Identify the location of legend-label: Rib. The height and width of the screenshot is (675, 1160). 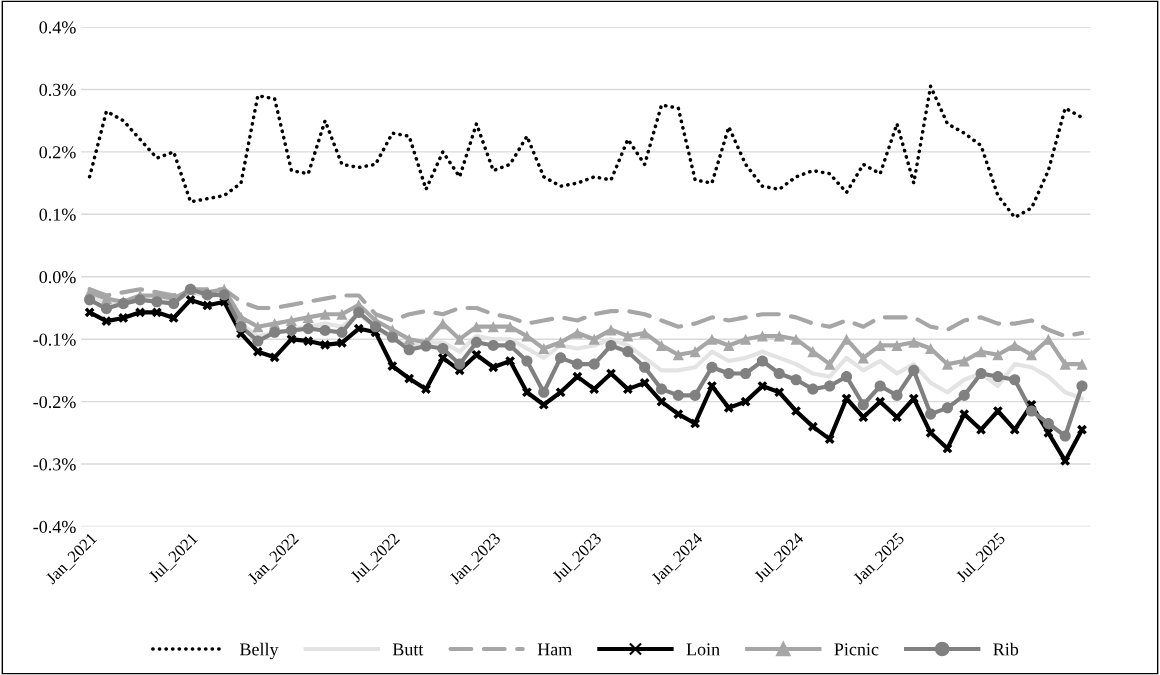
(1006, 649).